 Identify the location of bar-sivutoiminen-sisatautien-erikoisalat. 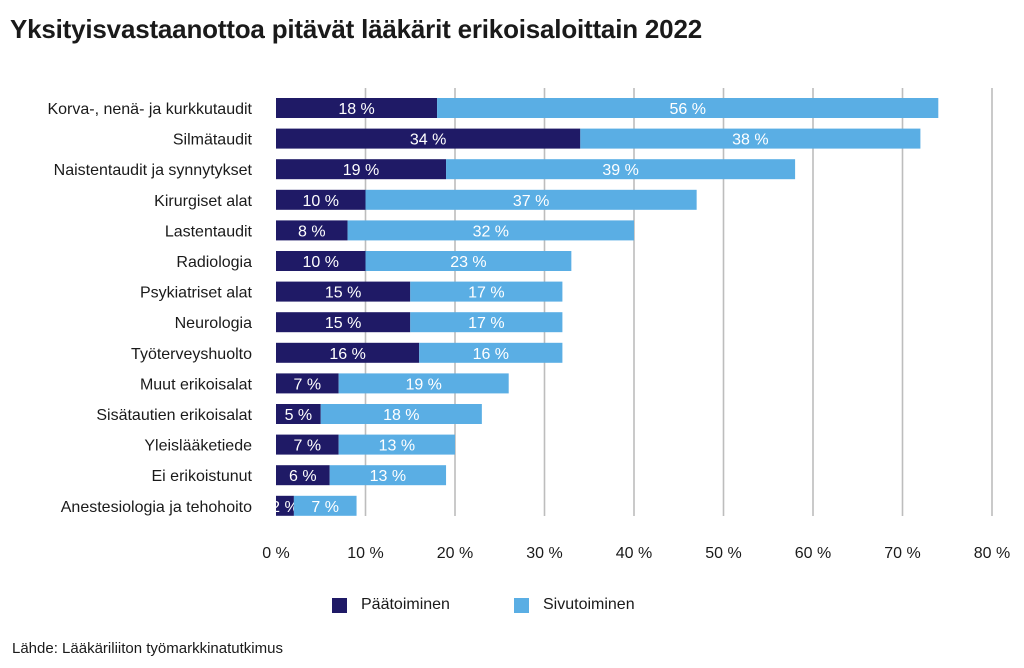
(401, 414).